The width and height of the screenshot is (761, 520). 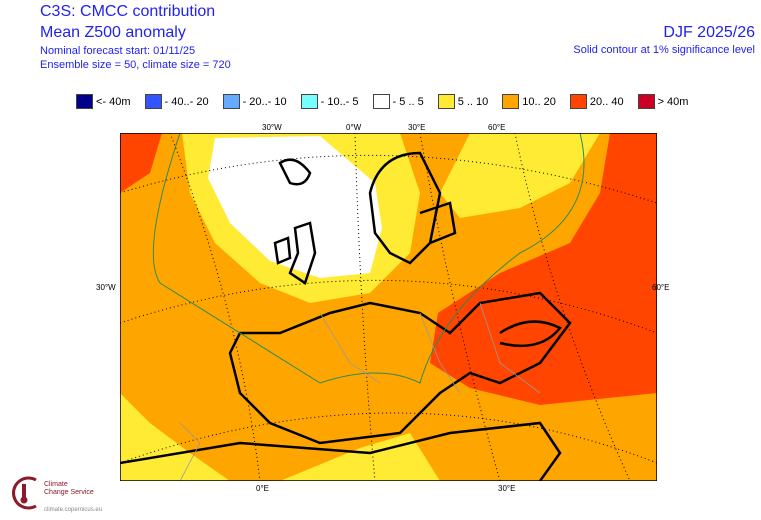 I want to click on legend-item: - 40..- 20, so click(x=176, y=101).